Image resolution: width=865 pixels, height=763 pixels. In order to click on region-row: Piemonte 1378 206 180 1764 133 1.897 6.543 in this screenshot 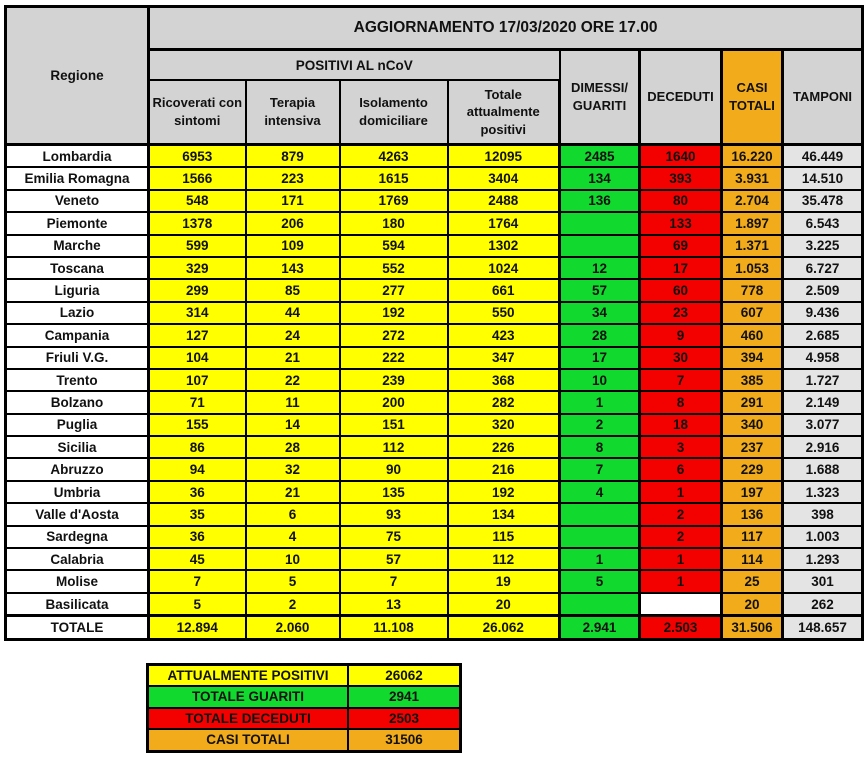, I will do `click(434, 223)`.